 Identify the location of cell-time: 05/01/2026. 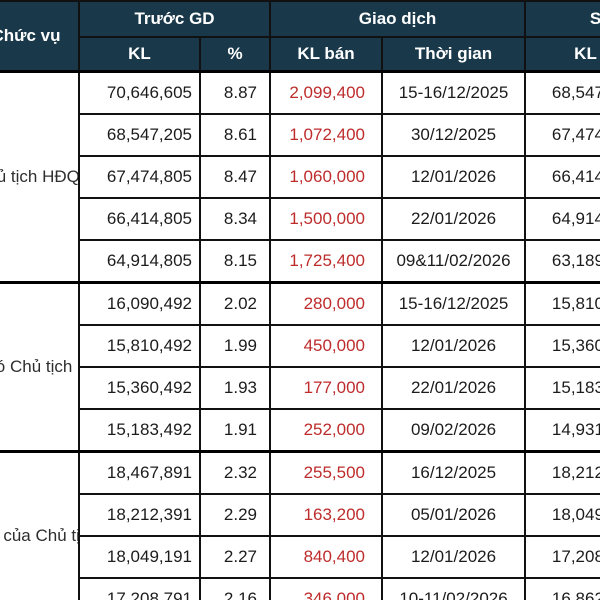
(454, 515).